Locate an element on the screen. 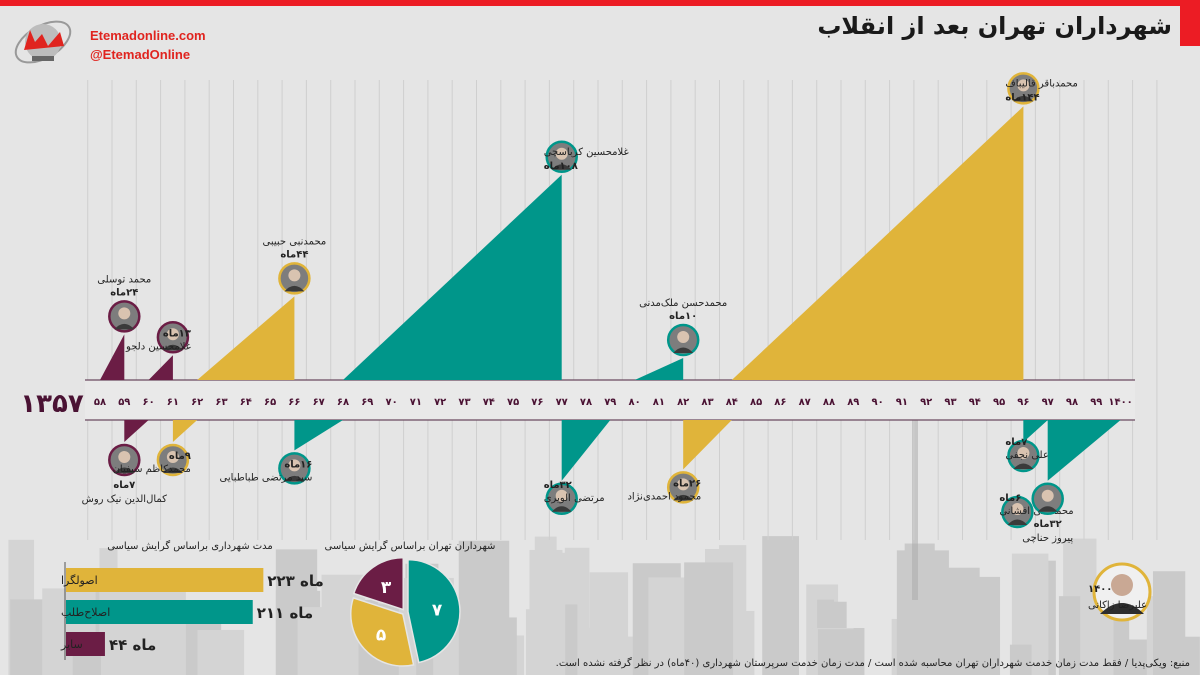 The image size is (1200, 675). year-tick-label: ۹۹ is located at coordinates (1096, 402).